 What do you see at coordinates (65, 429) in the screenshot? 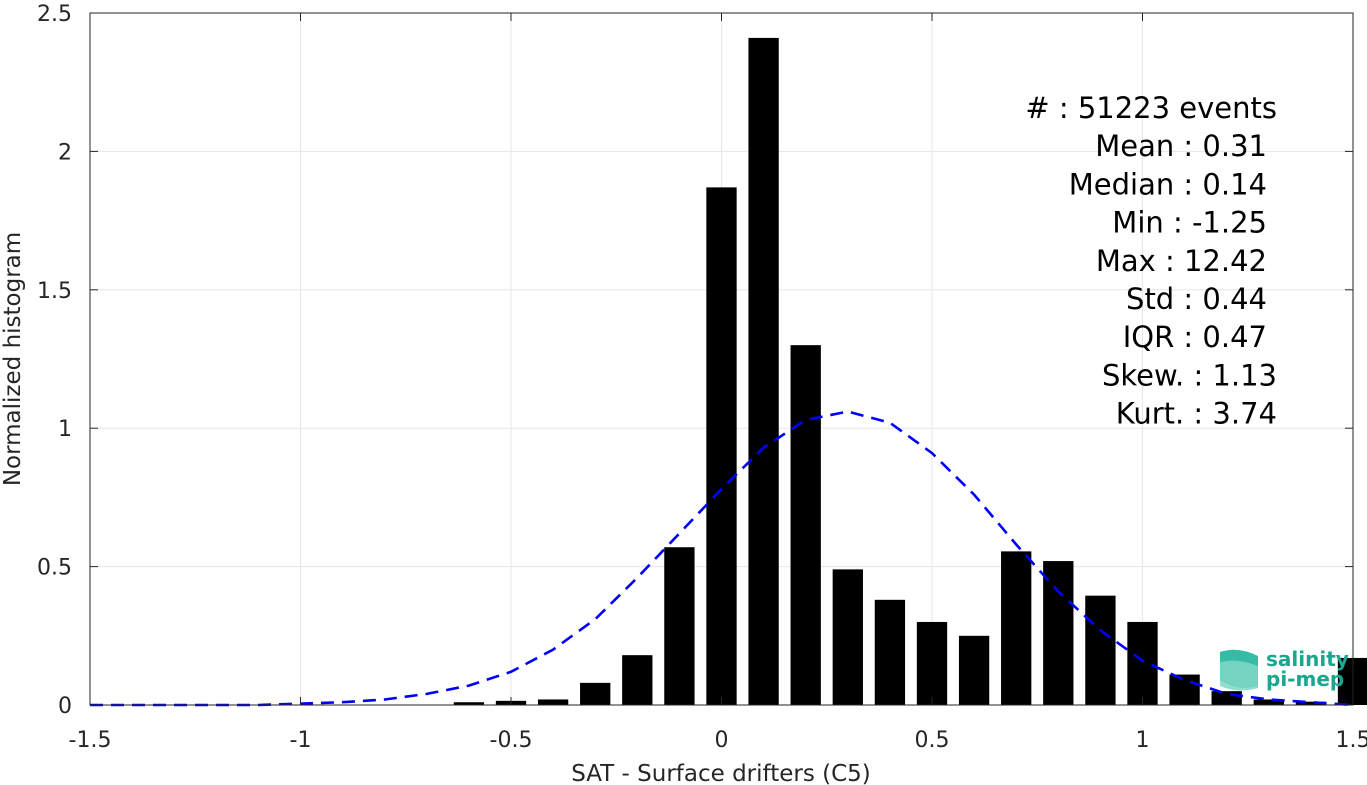
I see `y-tick-label: 1` at bounding box center [65, 429].